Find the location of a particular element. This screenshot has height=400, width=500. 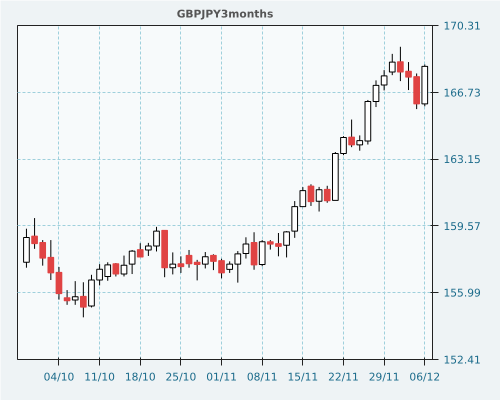

y-tick-label: 163.15 is located at coordinates (462, 159).